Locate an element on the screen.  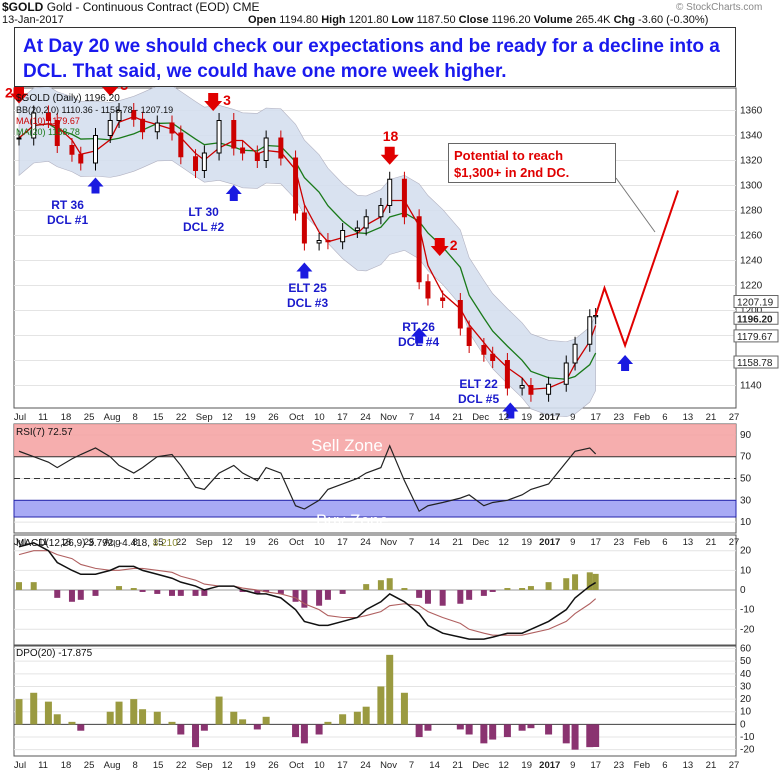
volume-value: 265.4K is located at coordinates (593, 20).